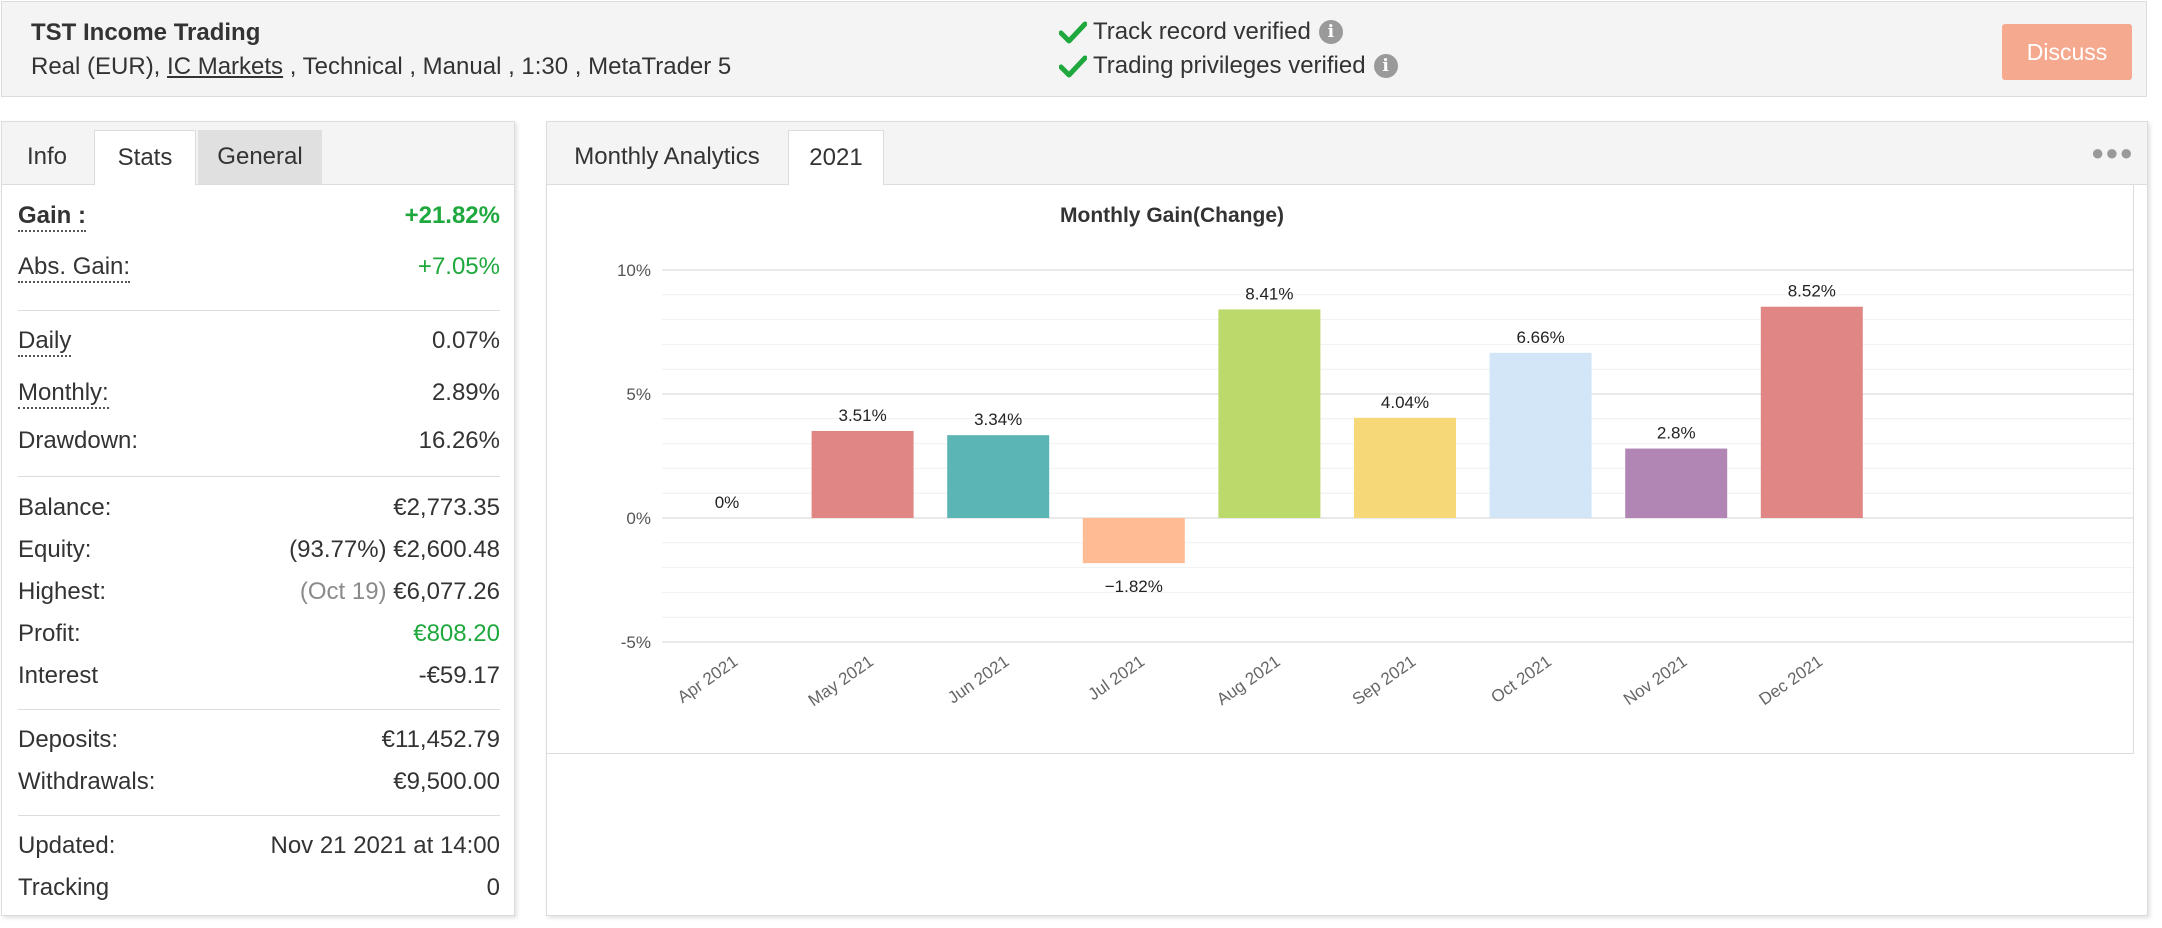 The height and width of the screenshot is (928, 2162). What do you see at coordinates (225, 66) in the screenshot?
I see `broker-link: IC Markets` at bounding box center [225, 66].